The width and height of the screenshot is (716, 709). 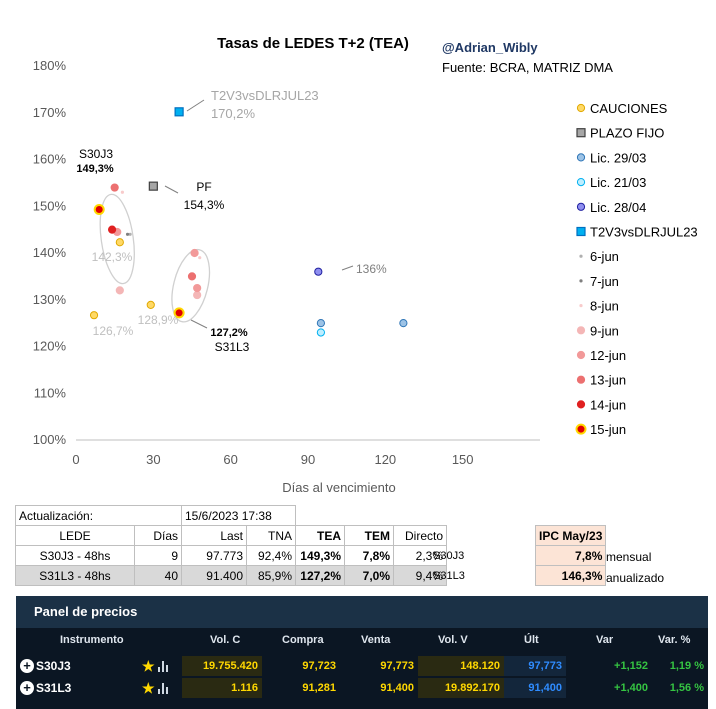 What do you see at coordinates (604, 281) in the screenshot?
I see `legend-label: 7-jun` at bounding box center [604, 281].